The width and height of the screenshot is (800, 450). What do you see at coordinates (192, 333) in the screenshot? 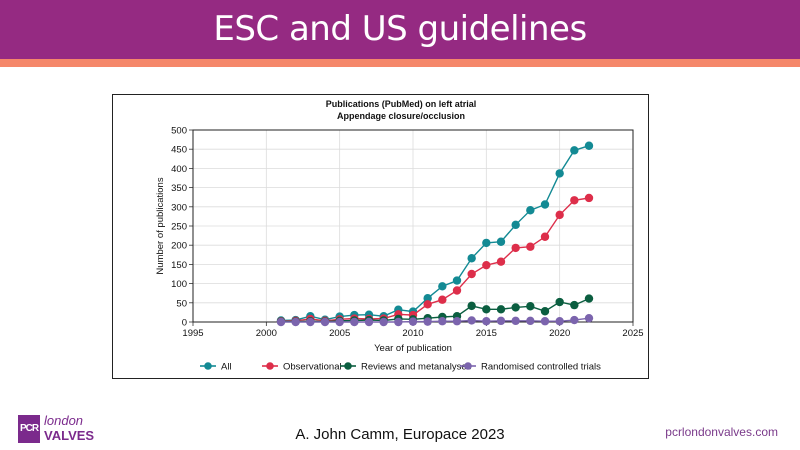
I see `x-tick-label: 1995` at bounding box center [192, 333].